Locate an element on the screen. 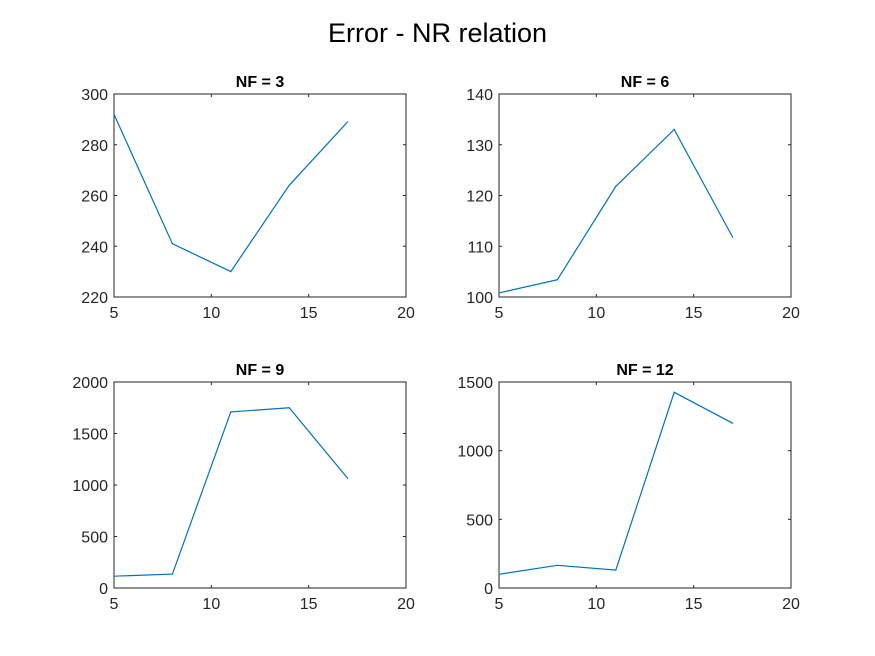  y-tick-label: 100 is located at coordinates (479, 298).